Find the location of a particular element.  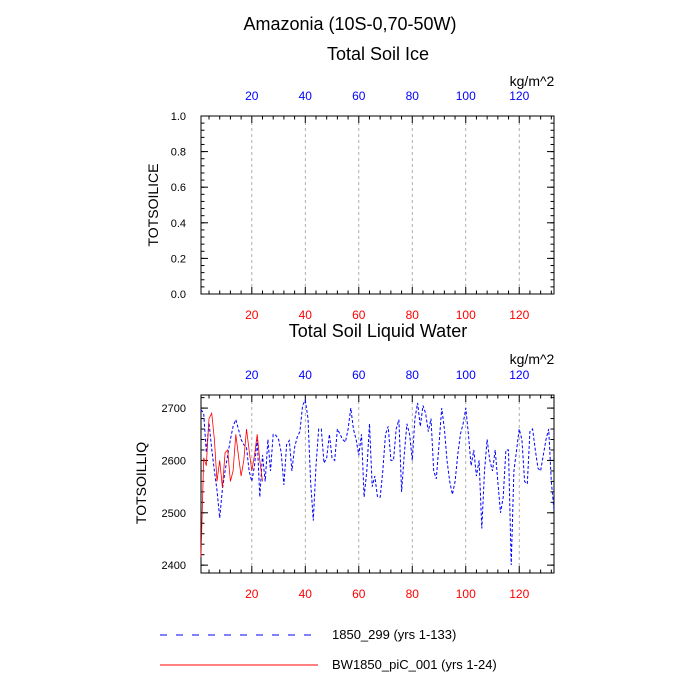

panel-title: Total Soil Liquid Water is located at coordinates (378, 331).